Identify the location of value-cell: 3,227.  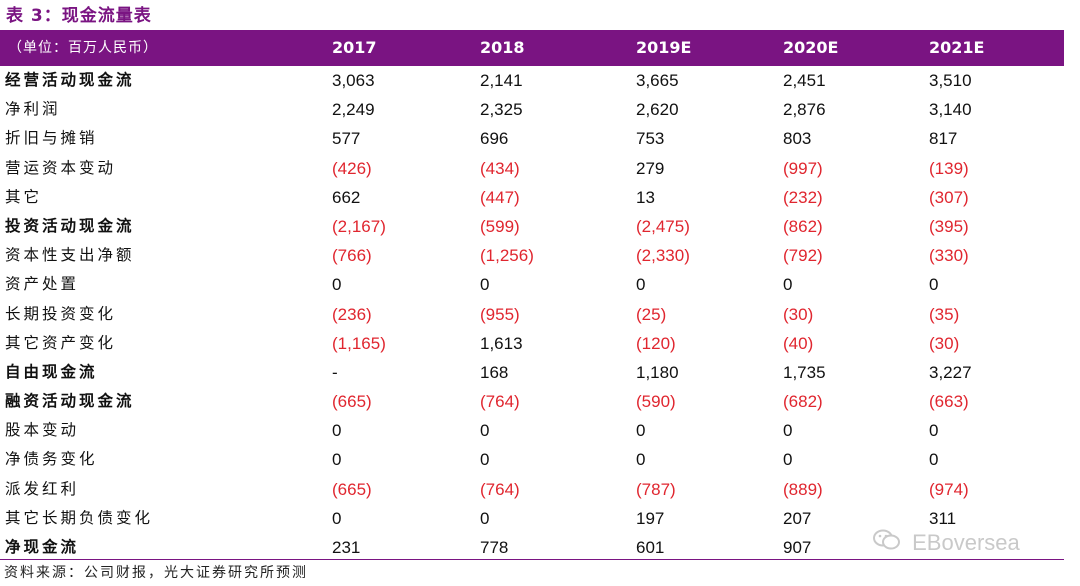
(950, 372).